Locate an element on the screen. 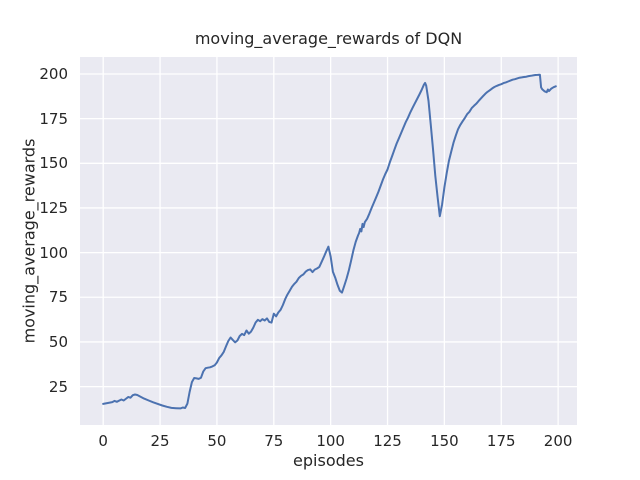  x-tick-label: 75 is located at coordinates (274, 441).